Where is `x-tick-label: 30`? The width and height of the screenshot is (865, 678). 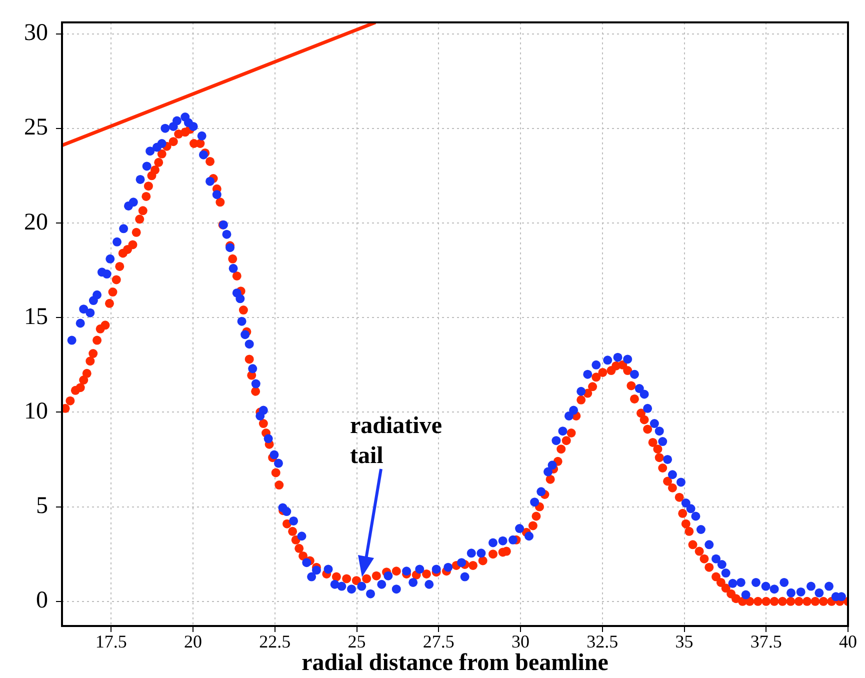
x-tick-label: 30 is located at coordinates (521, 642).